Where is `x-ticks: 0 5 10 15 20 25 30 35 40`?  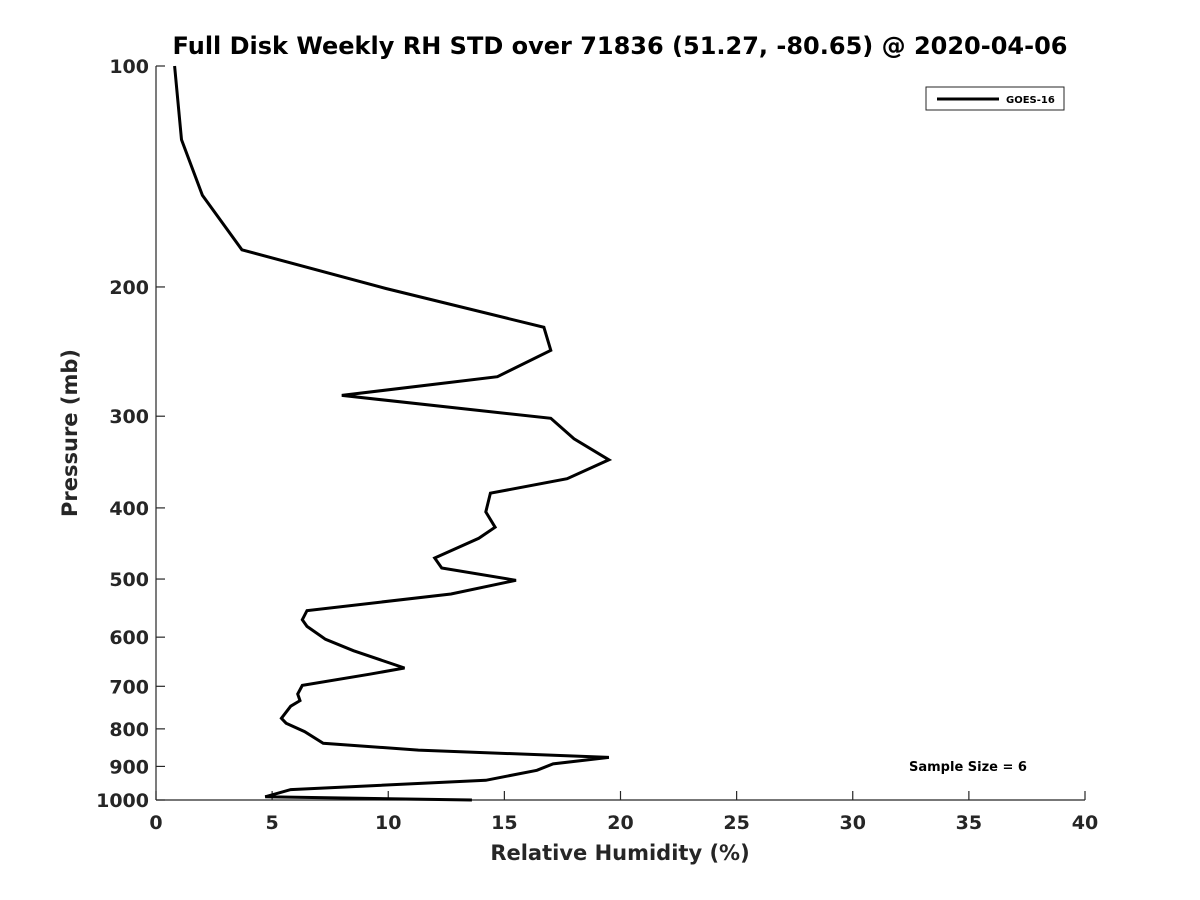
x-ticks: 0 5 10 15 20 25 30 35 40 is located at coordinates (623, 812).